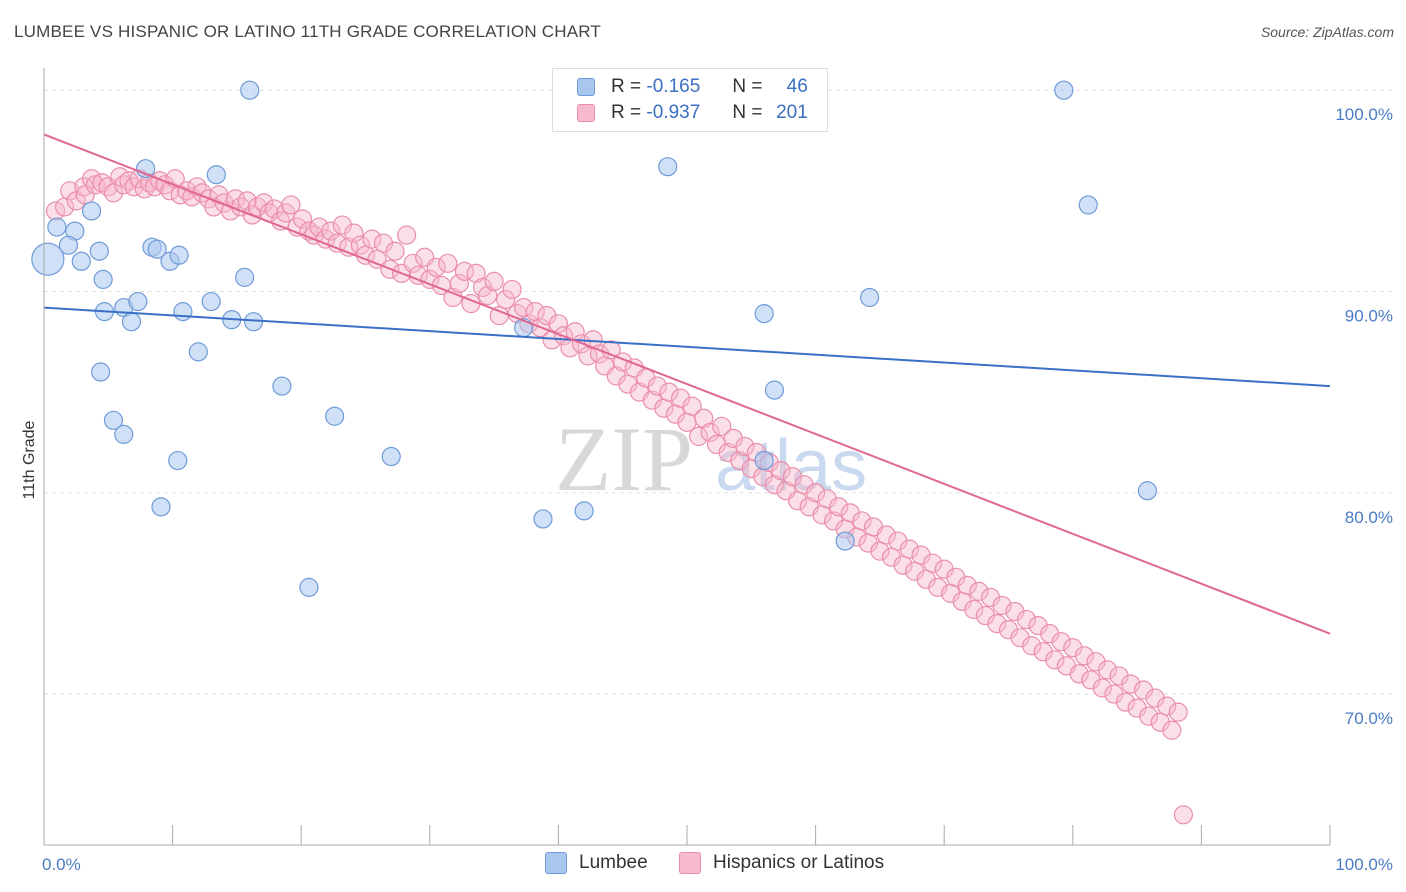 The width and height of the screenshot is (1406, 892). Describe the element at coordinates (799, 862) in the screenshot. I see `hisp-legend-label: Hispanics or Latinos` at that location.